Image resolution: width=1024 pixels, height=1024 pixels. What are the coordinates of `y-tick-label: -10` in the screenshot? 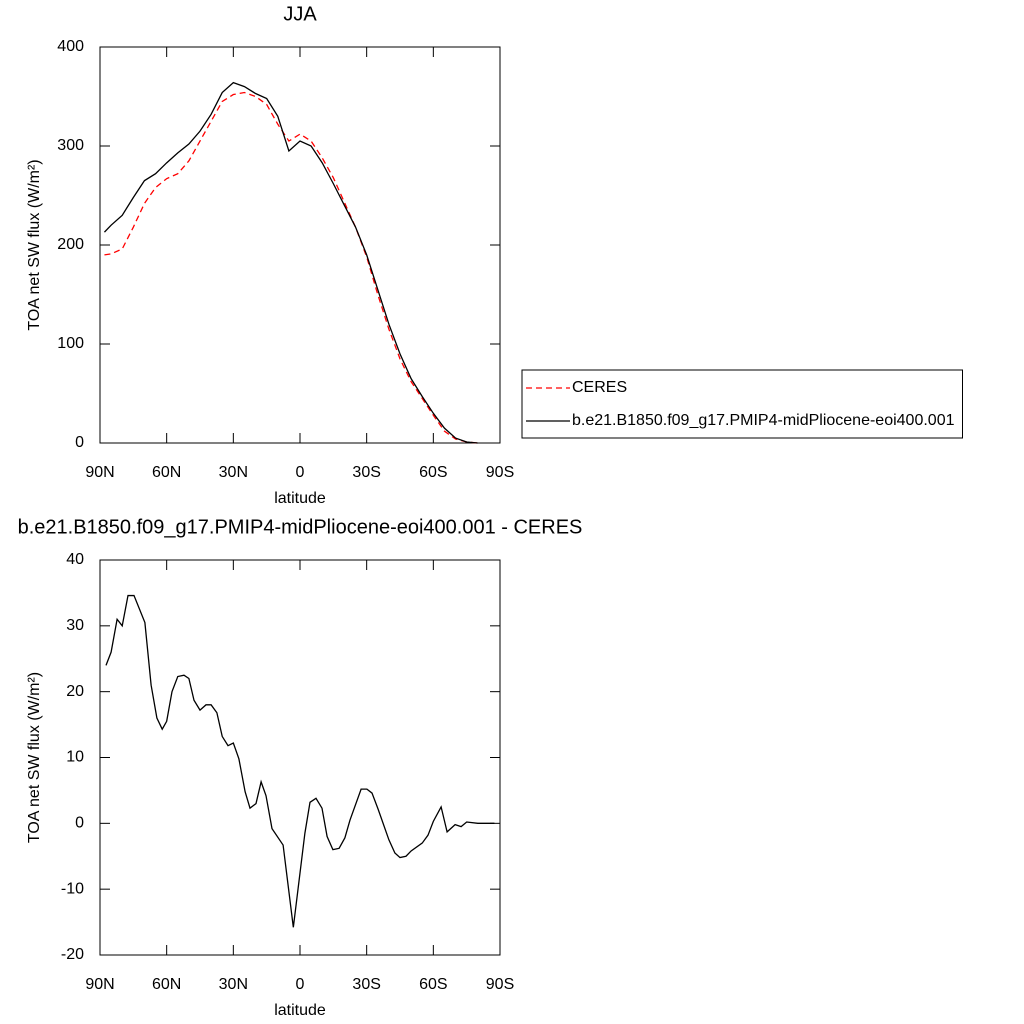 It's located at (72, 888).